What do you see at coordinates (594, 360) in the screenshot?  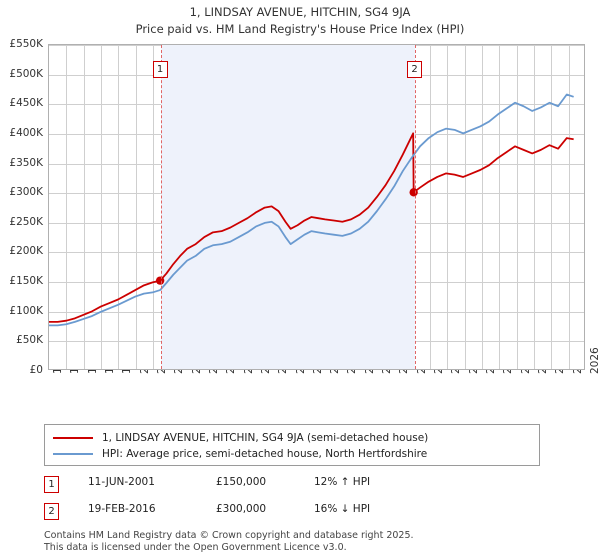 I see `x-axis-tick-label: 2026` at bounding box center [594, 360].